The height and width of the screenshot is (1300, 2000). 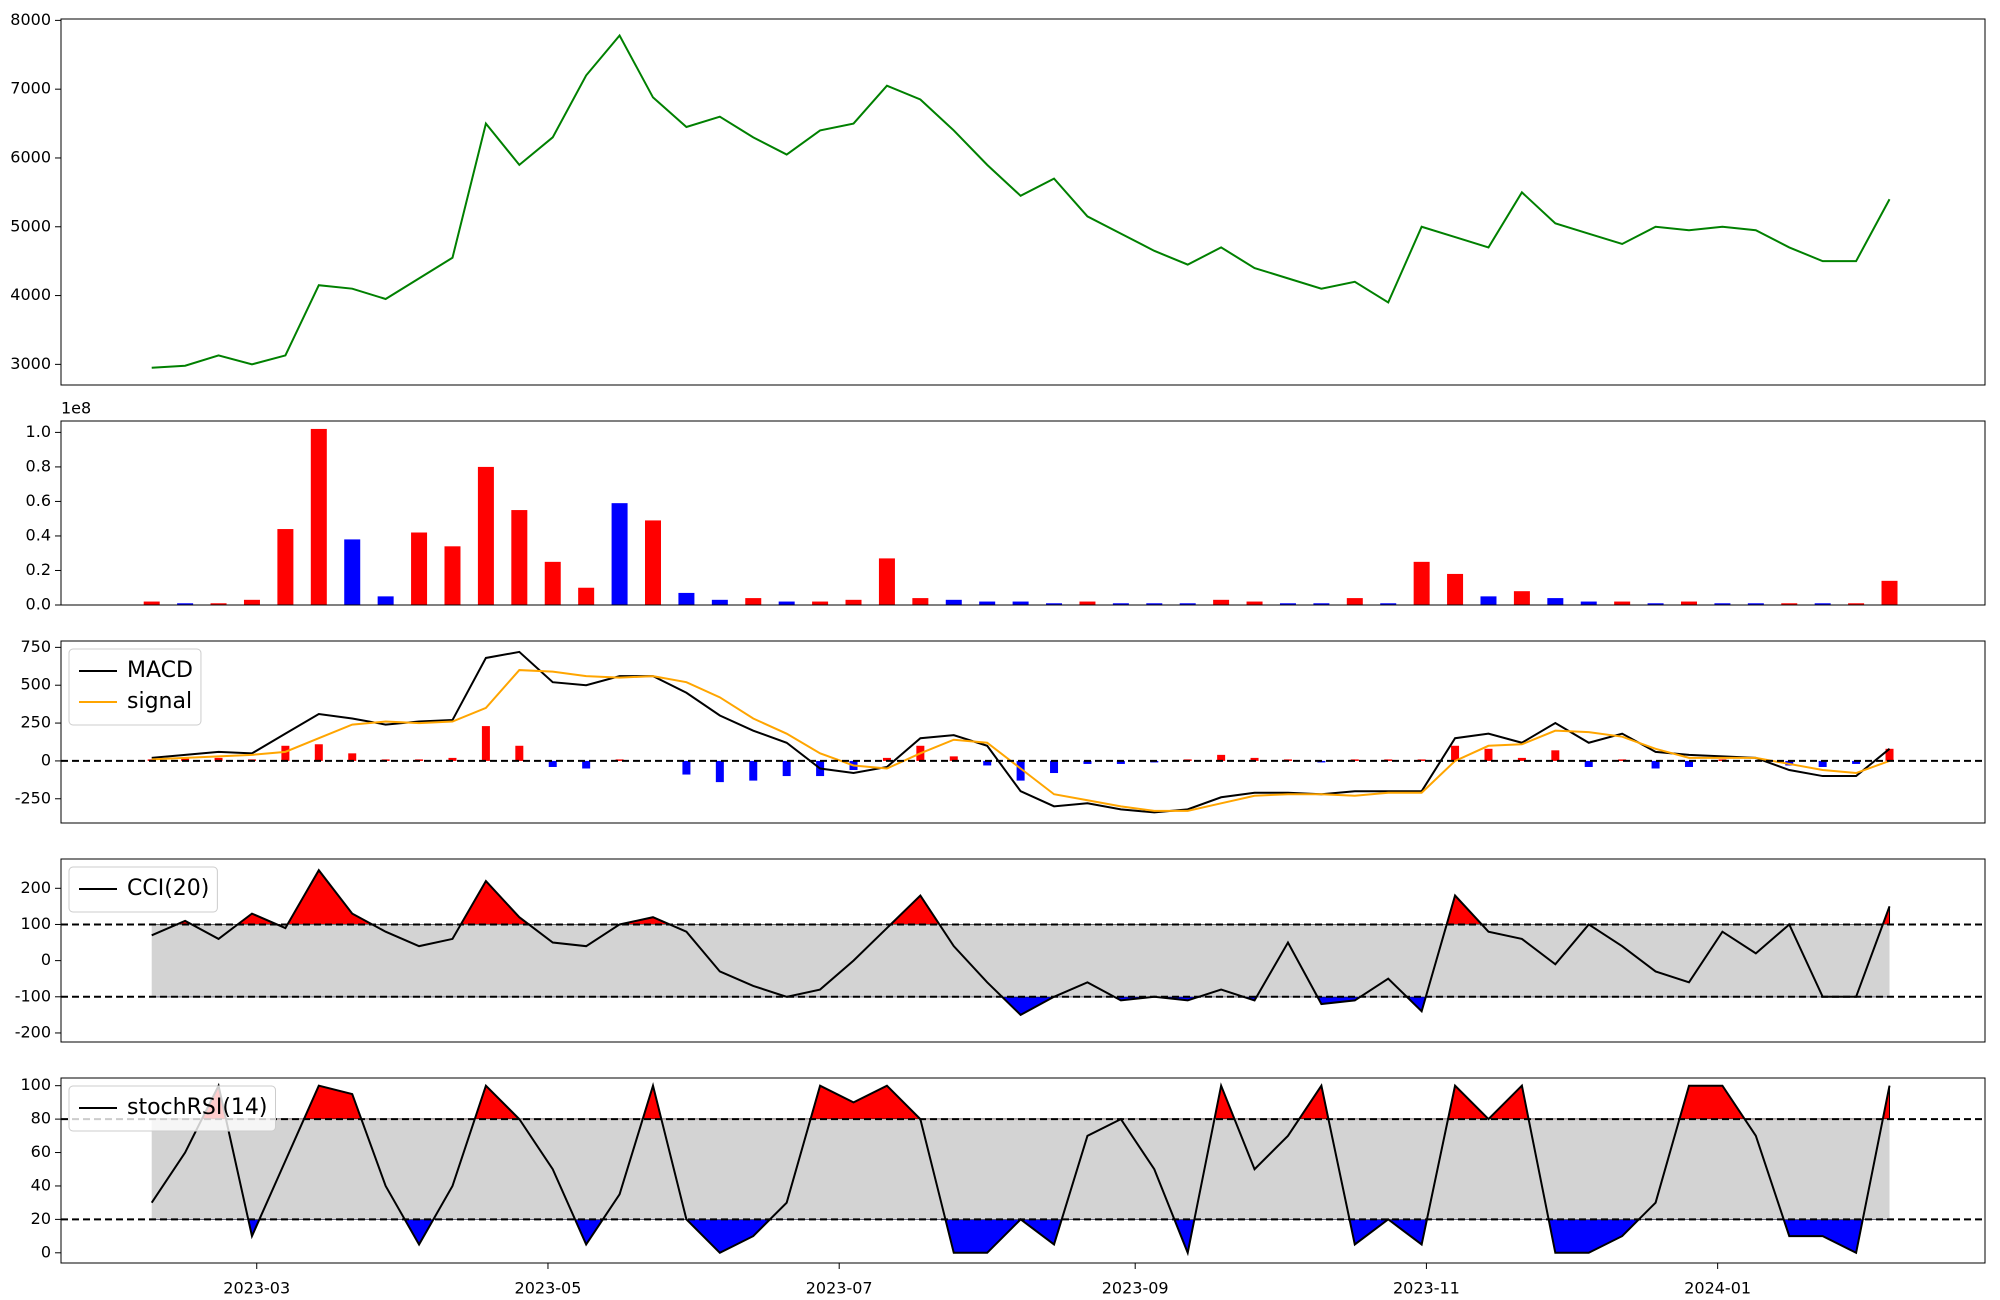 I want to click on legend-box, so click(x=135, y=687).